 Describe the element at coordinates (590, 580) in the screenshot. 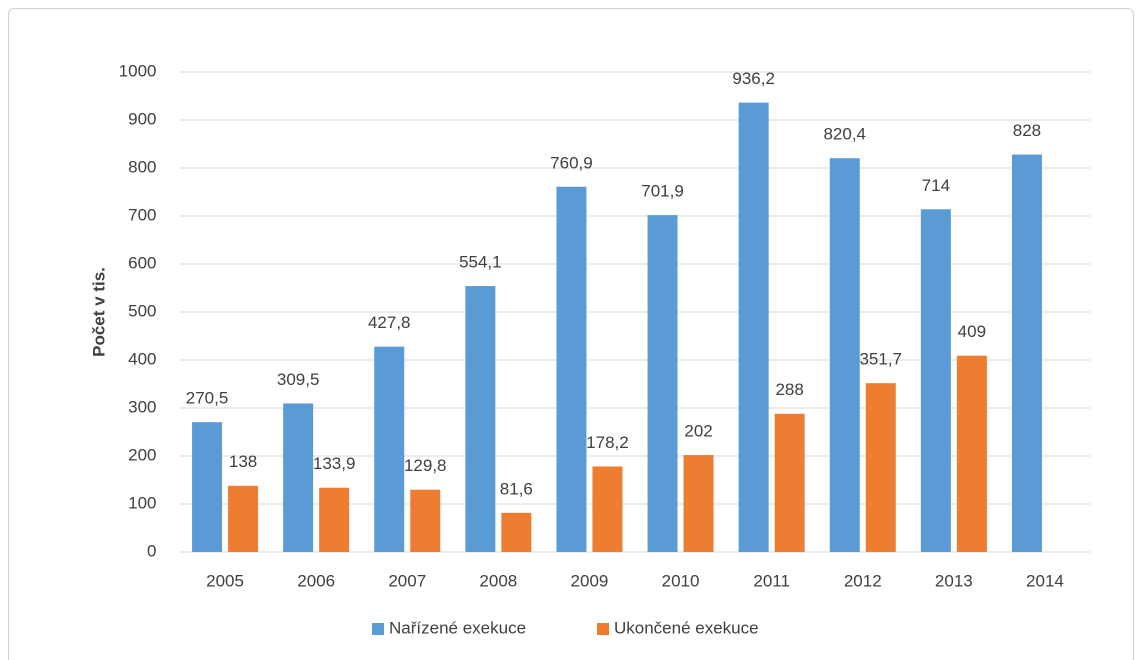

I see `x-tick-label: 2009` at that location.